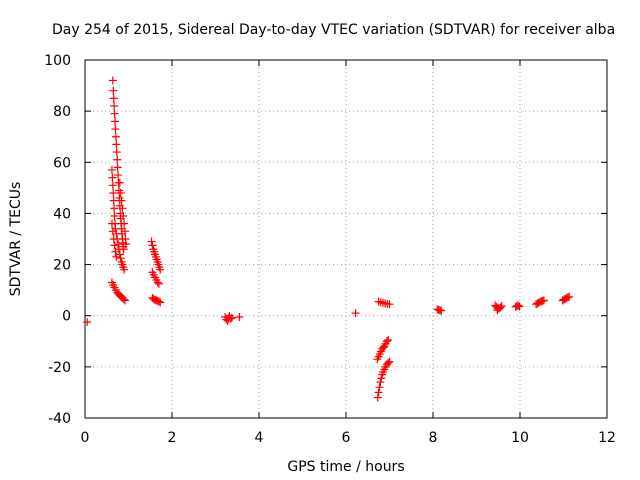  What do you see at coordinates (62, 214) in the screenshot?
I see `y-tick-label: 40` at bounding box center [62, 214].